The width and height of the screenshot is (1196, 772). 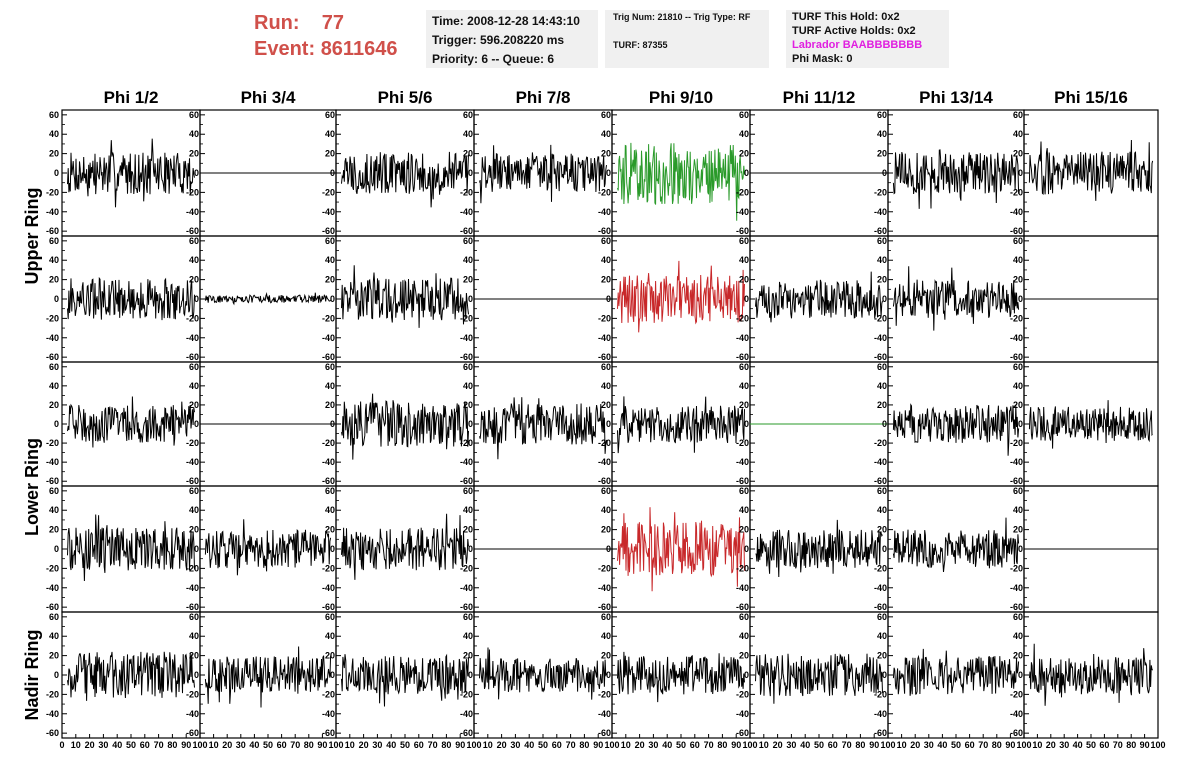 I want to click on column-title: Phi 13/14, so click(x=956, y=97).